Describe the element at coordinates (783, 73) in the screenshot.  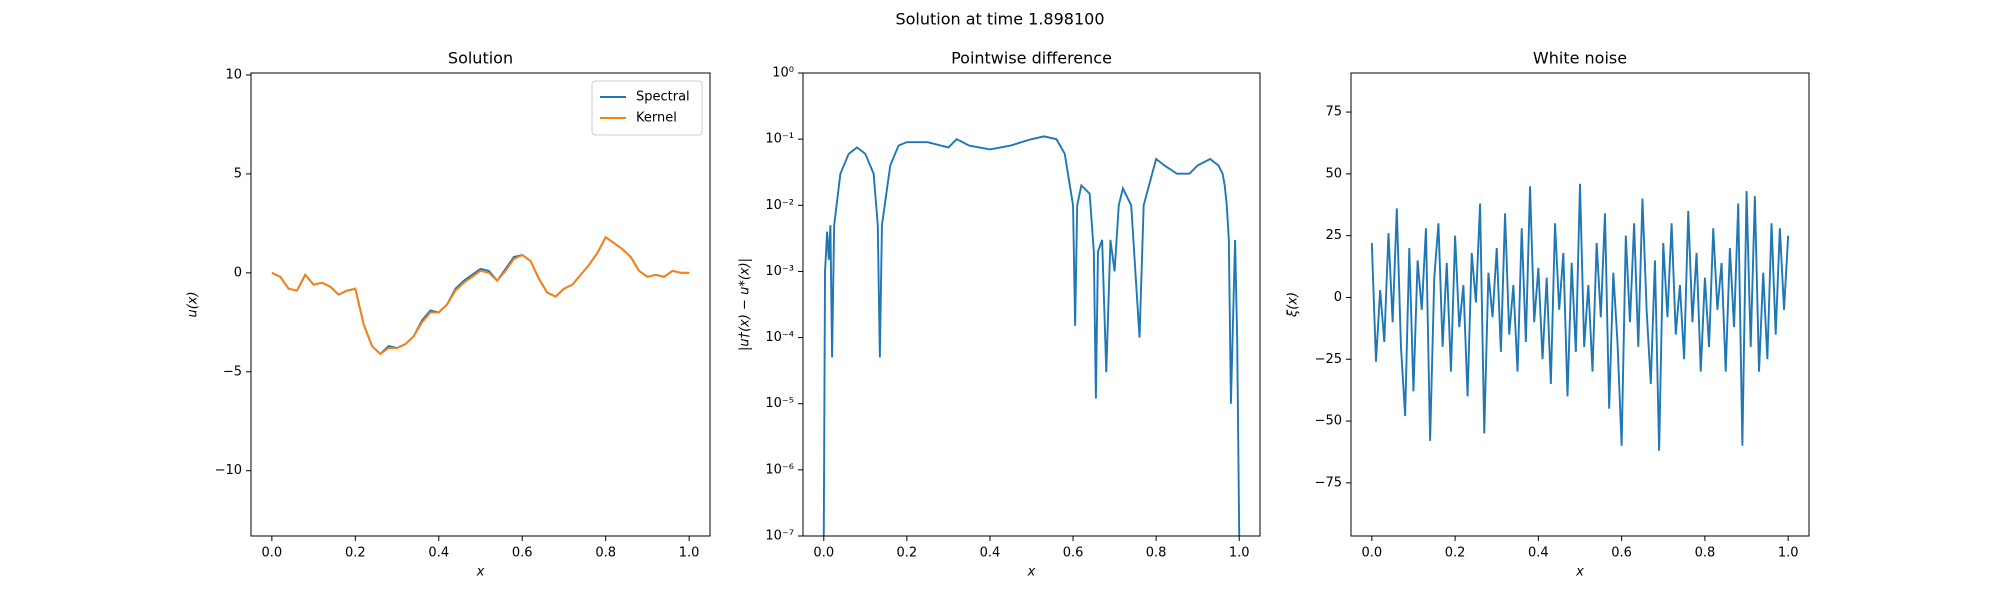
I see `y-tick-label: 10⁰` at that location.